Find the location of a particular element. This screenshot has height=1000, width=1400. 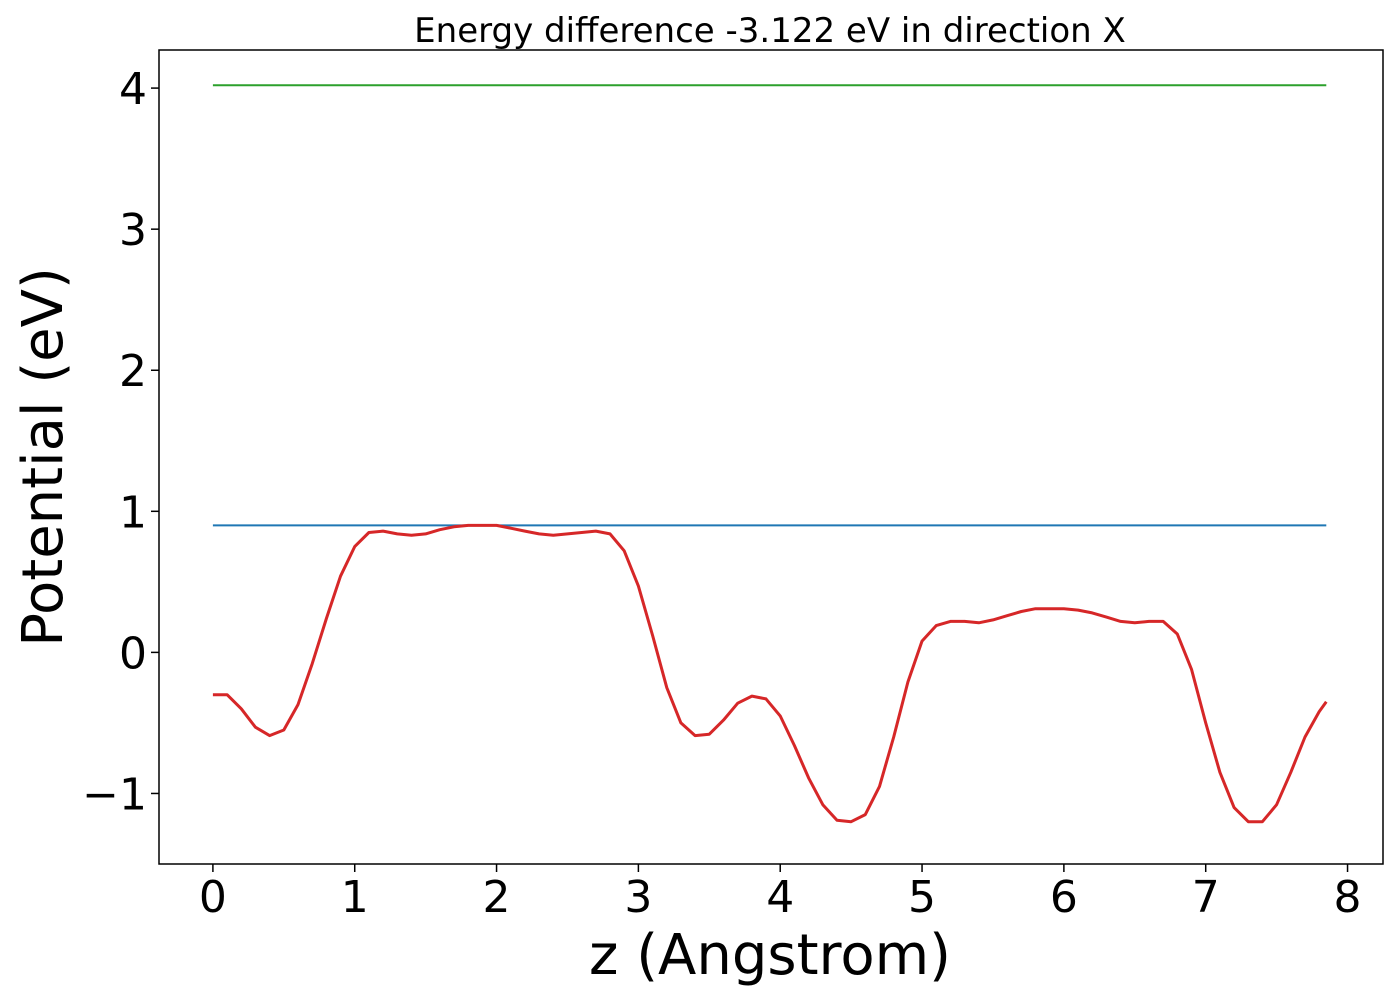

x-tick-label: 5 is located at coordinates (922, 897).